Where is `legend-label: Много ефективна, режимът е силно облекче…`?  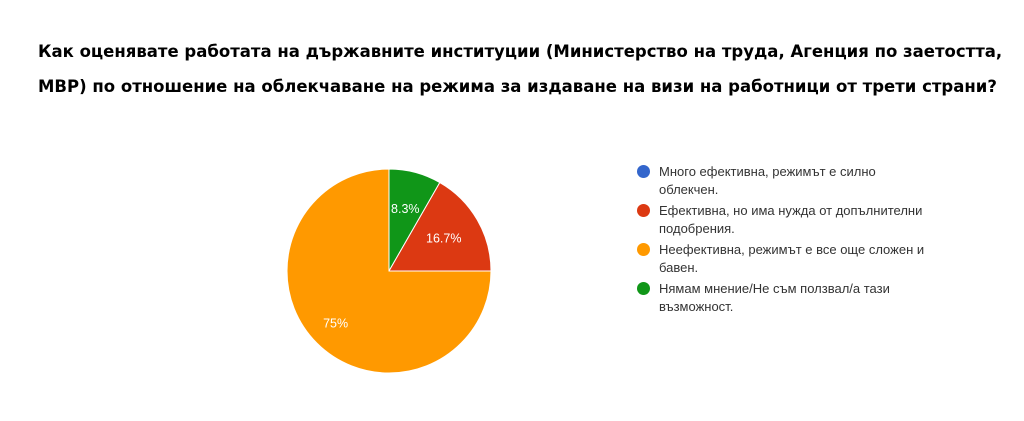 legend-label: Много ефективна, режимът е силно облекче… is located at coordinates (767, 180).